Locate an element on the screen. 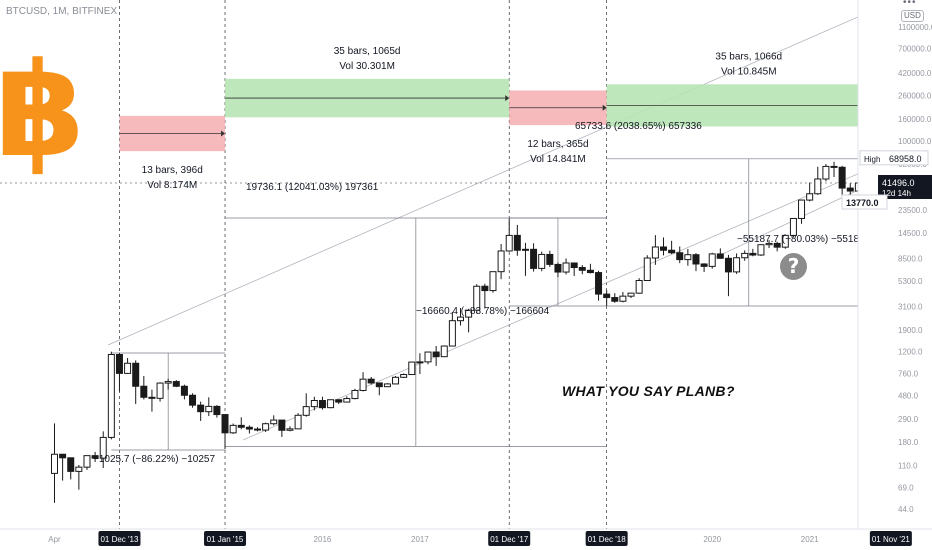 The height and width of the screenshot is (550, 932). question-icon: ? is located at coordinates (793, 266).